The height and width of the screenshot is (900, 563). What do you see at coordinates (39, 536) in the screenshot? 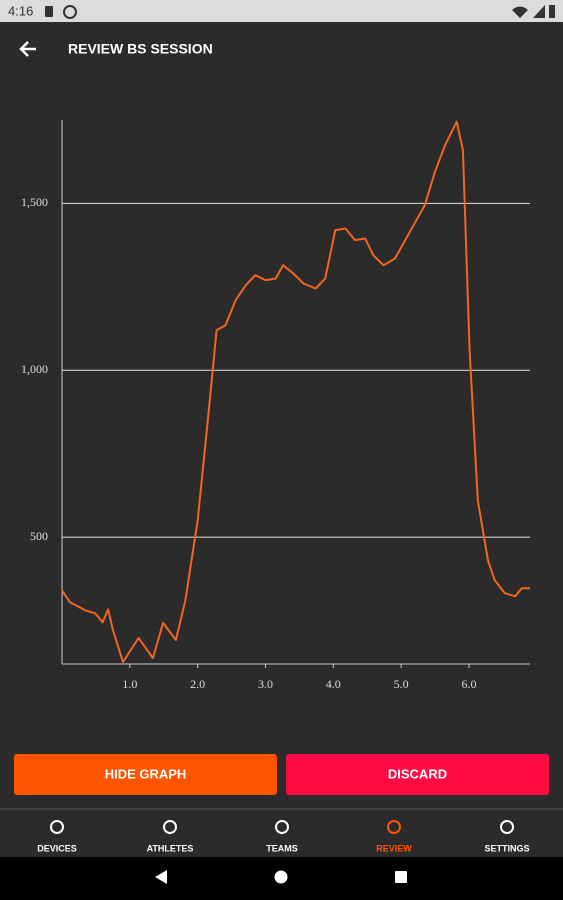
I see `y-tick-label: 500` at bounding box center [39, 536].